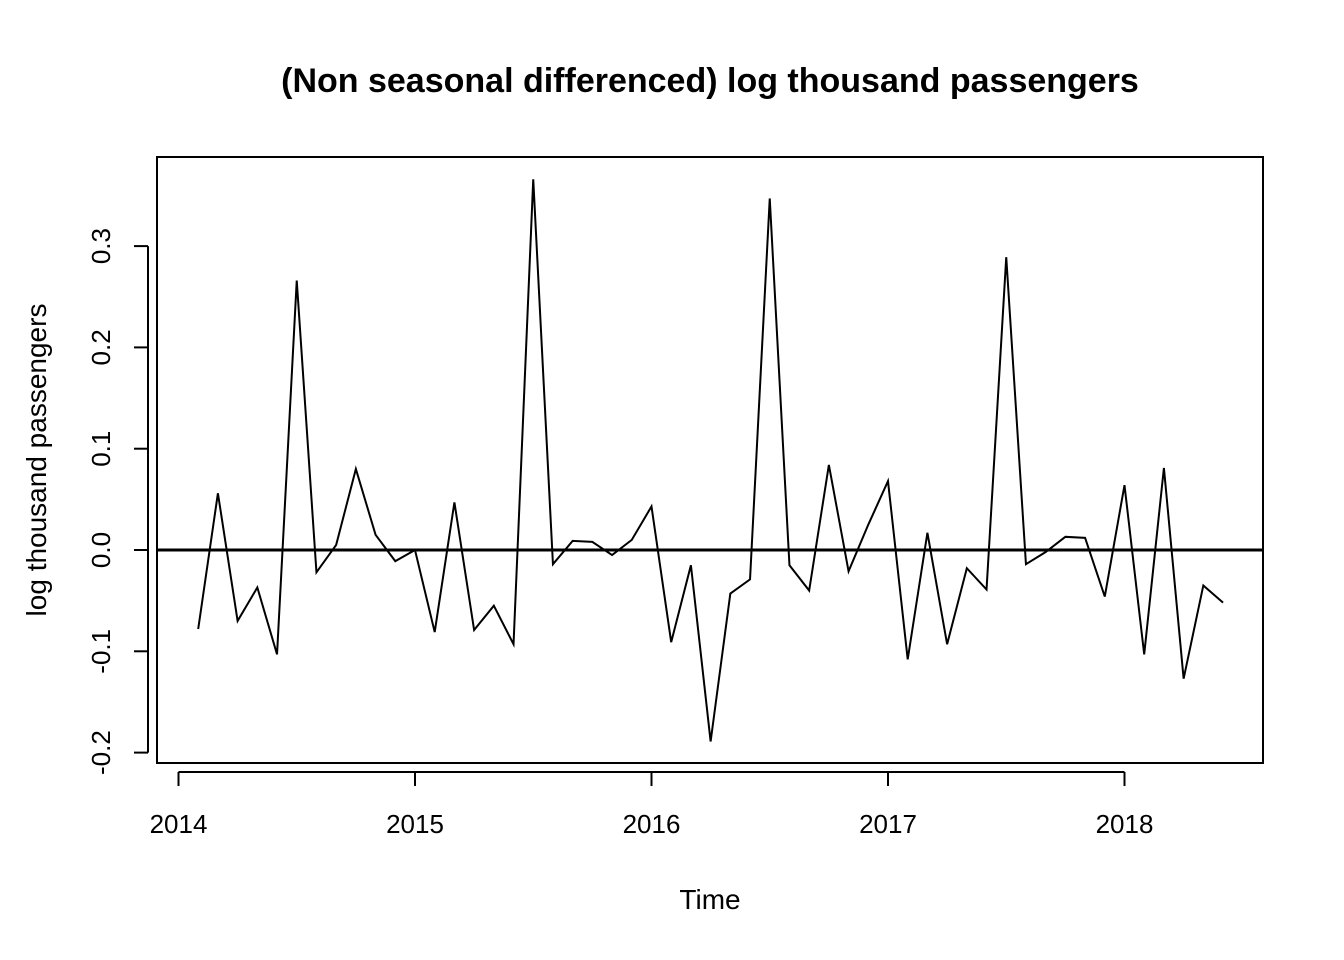  I want to click on y-tick-label: 0.3, so click(101, 246).